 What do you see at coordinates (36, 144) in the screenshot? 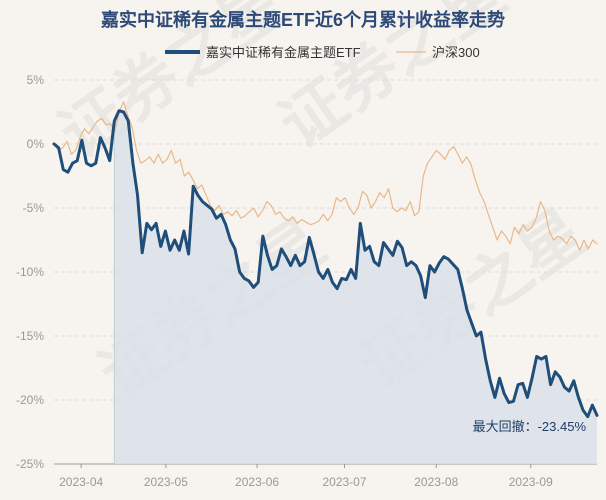
I see `y-tick-label: 0%` at bounding box center [36, 144].